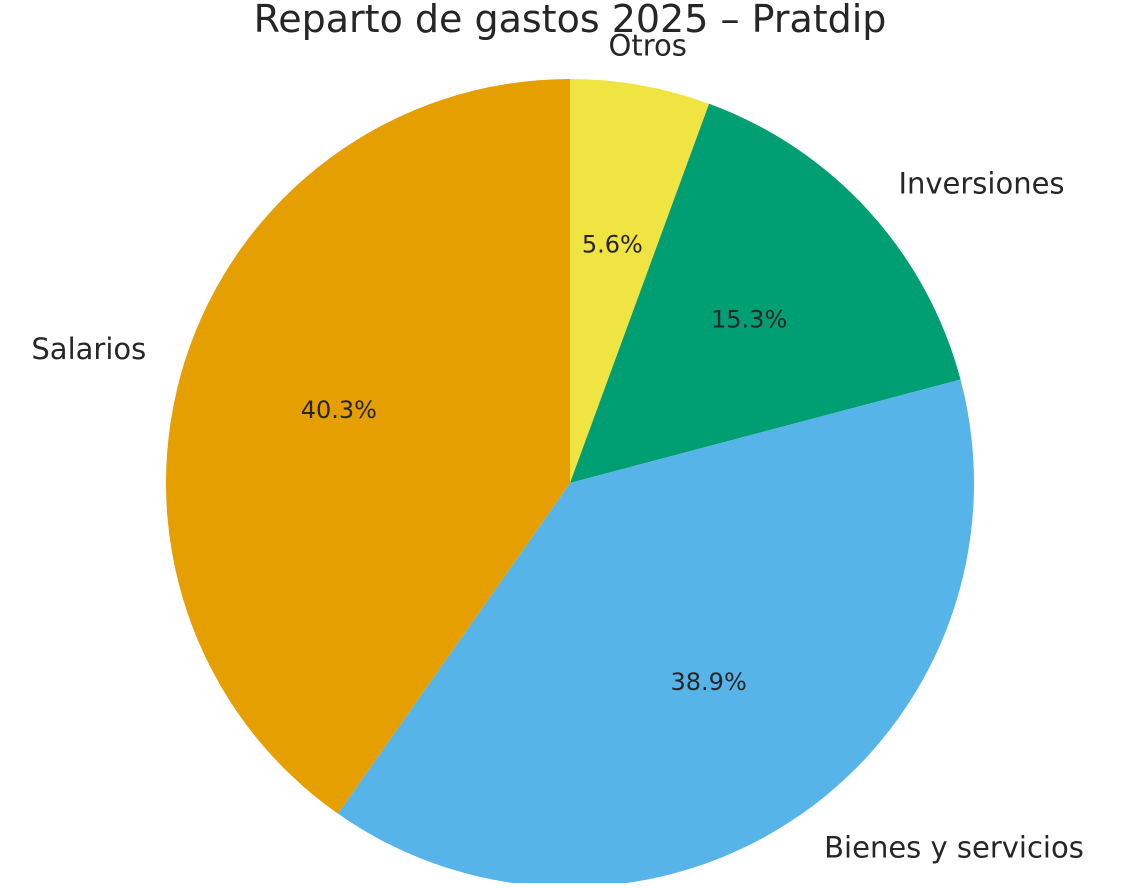 The image size is (1129, 888). Describe the element at coordinates (981, 184) in the screenshot. I see `slice-label-inversiones: Inversiones` at that location.